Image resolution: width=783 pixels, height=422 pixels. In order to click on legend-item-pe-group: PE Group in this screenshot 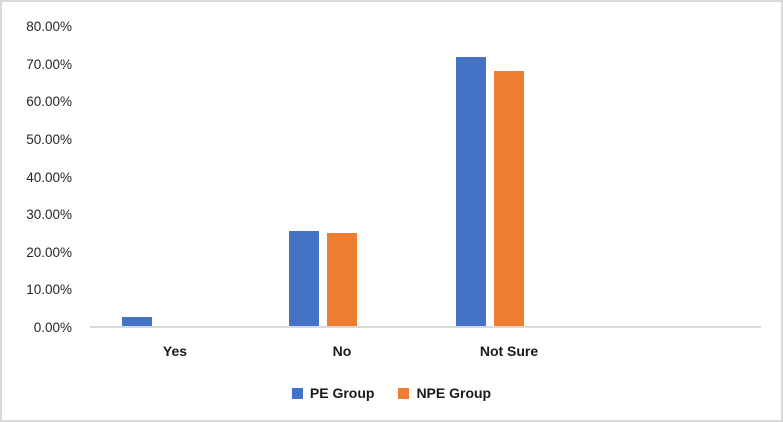, I will do `click(333, 393)`.